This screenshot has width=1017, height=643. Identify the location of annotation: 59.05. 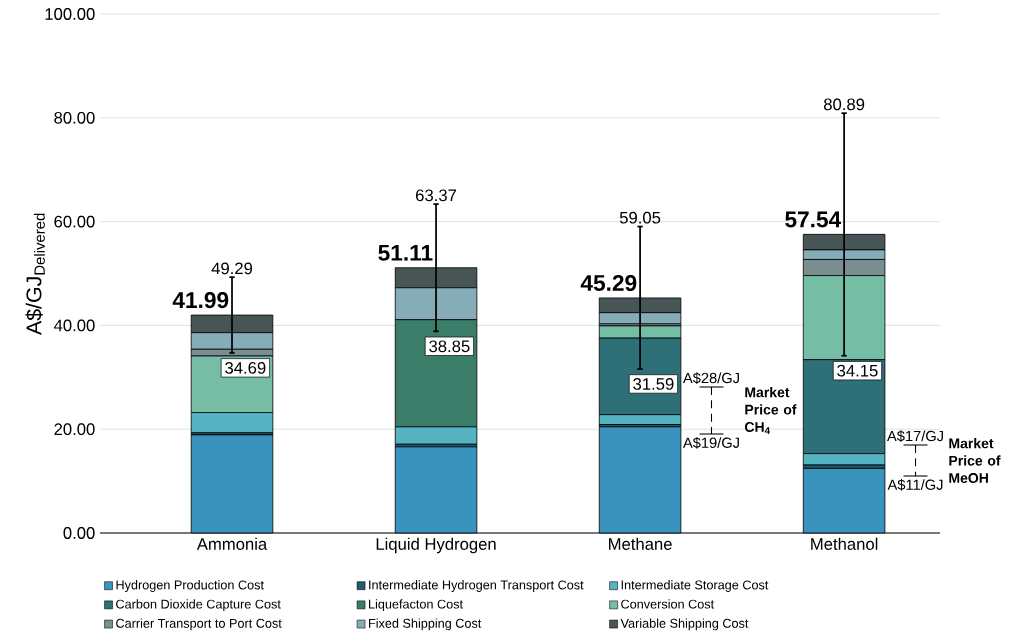
(640, 217).